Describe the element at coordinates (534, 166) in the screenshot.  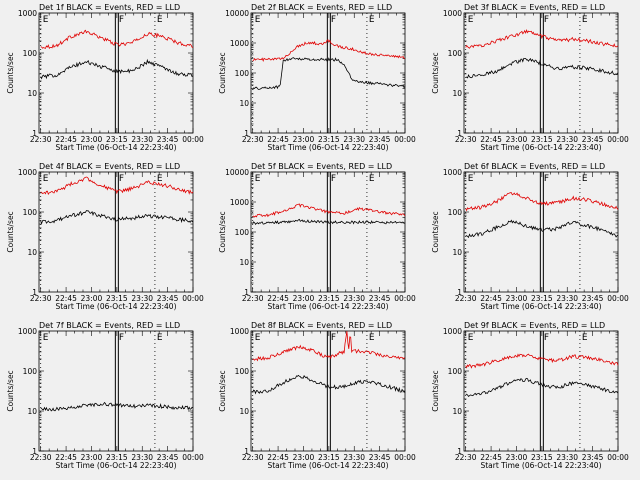
I see `panel-title: Det 6f BLACK = Events, RED = LLD` at that location.